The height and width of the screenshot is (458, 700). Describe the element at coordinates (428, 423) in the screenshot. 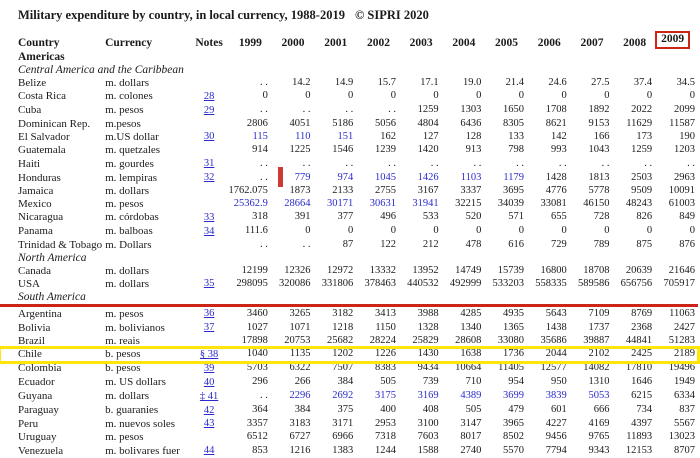

I see `value-cell: 3100` at that location.